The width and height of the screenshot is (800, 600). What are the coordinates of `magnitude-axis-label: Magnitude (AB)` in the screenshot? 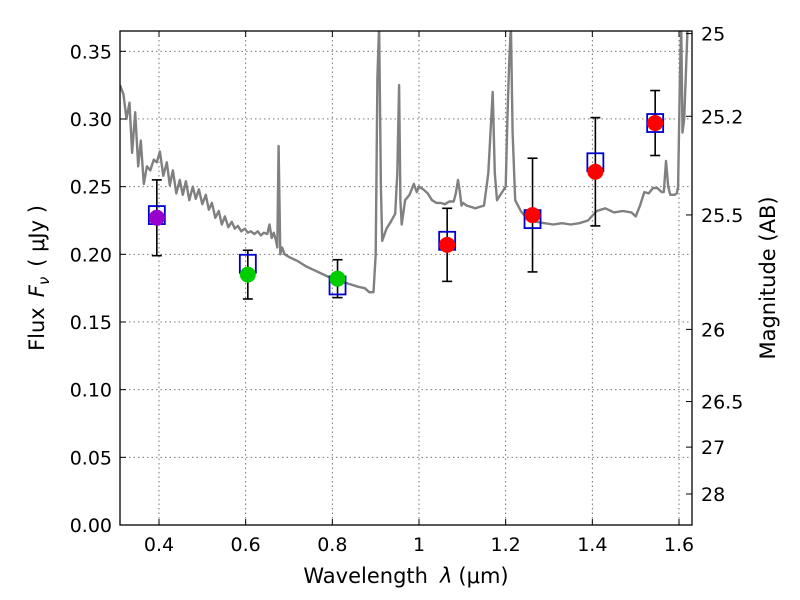 It's located at (768, 277).